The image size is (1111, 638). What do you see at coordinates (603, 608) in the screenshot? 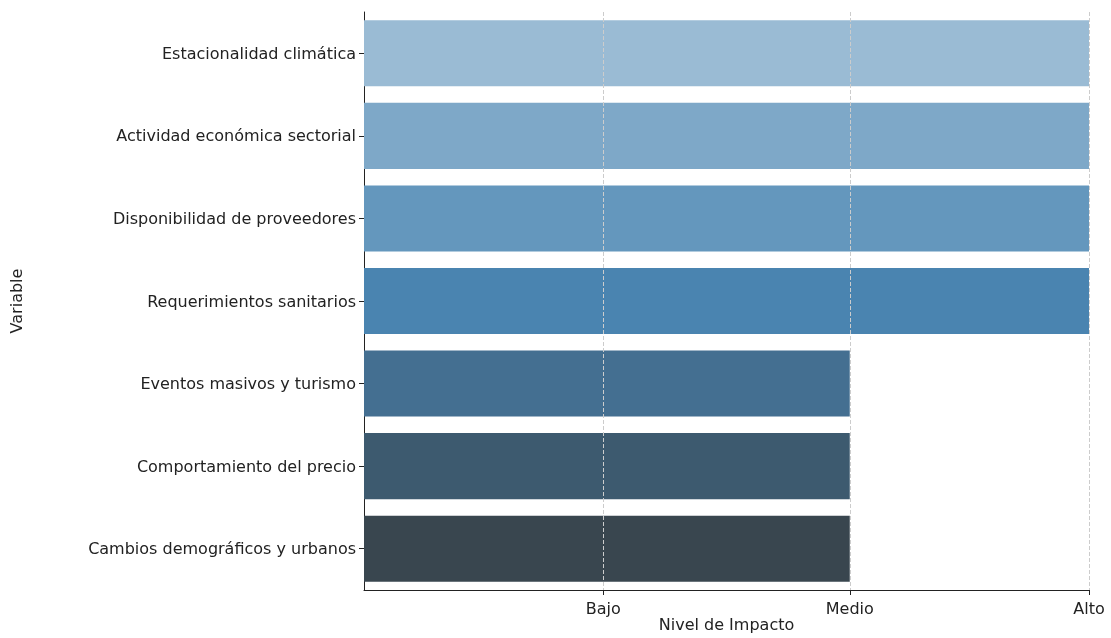
I see `ref-line-label: Bajo` at bounding box center [603, 608].